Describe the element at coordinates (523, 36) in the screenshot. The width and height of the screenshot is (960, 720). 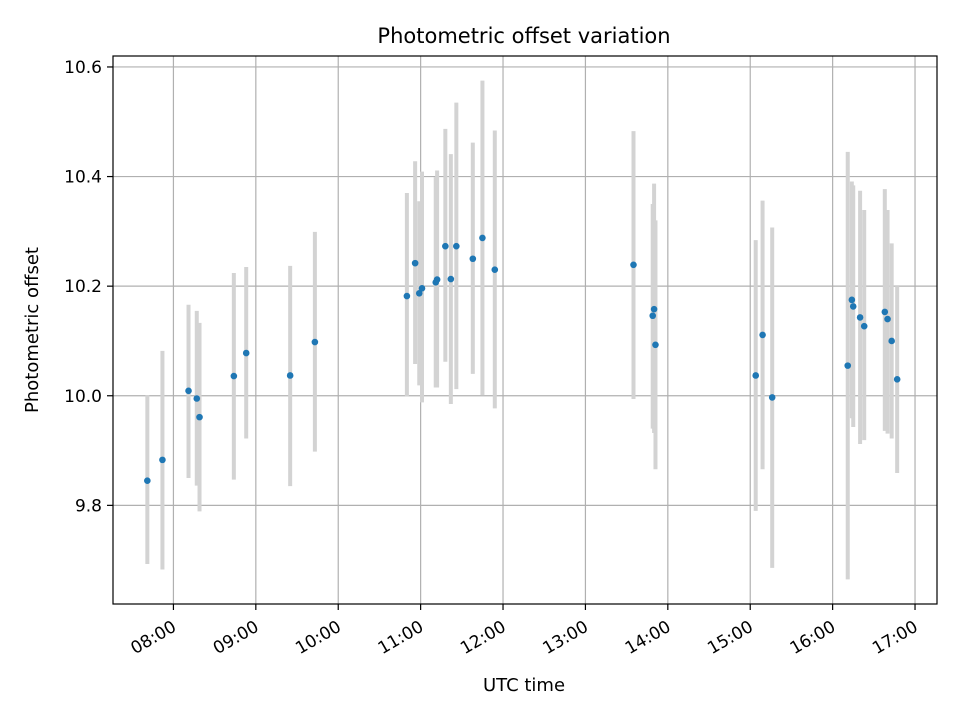
I see `chart-title: Photometric offset variation` at that location.